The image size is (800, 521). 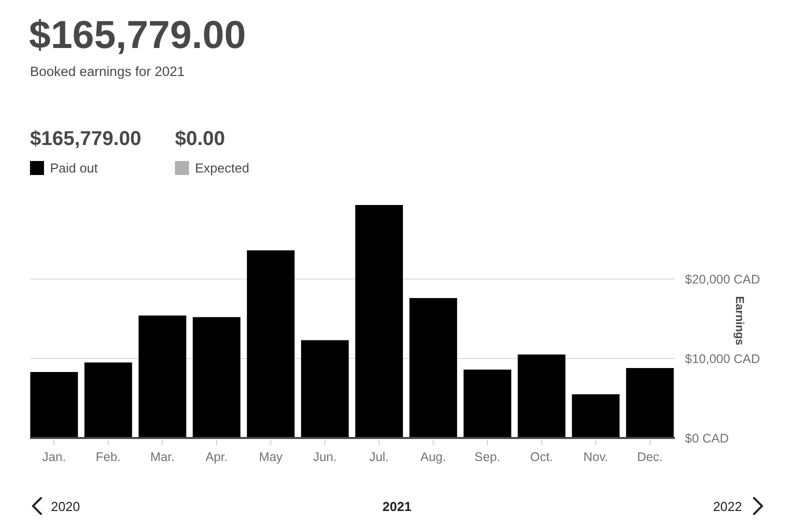 What do you see at coordinates (54, 457) in the screenshot?
I see `x-tick-label: Jan.` at bounding box center [54, 457].